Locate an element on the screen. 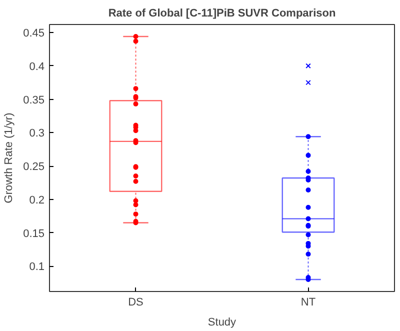 The image size is (400, 331). y-tick-label: 0.15 is located at coordinates (34, 234).